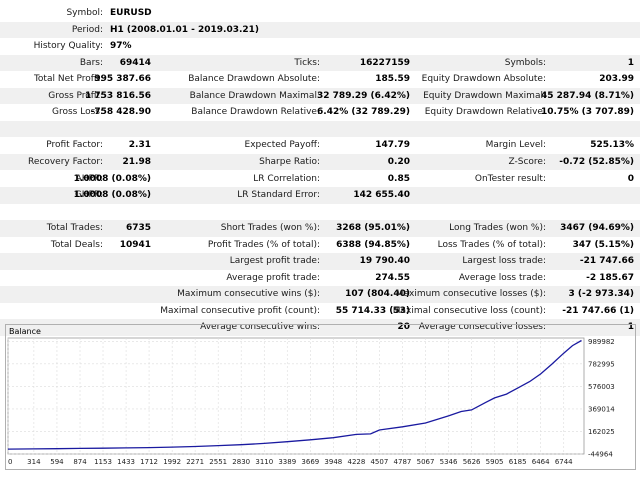 The height and width of the screenshot is (480, 640). Describe the element at coordinates (527, 161) in the screenshot. I see `stat-label: Z-Score:` at that location.